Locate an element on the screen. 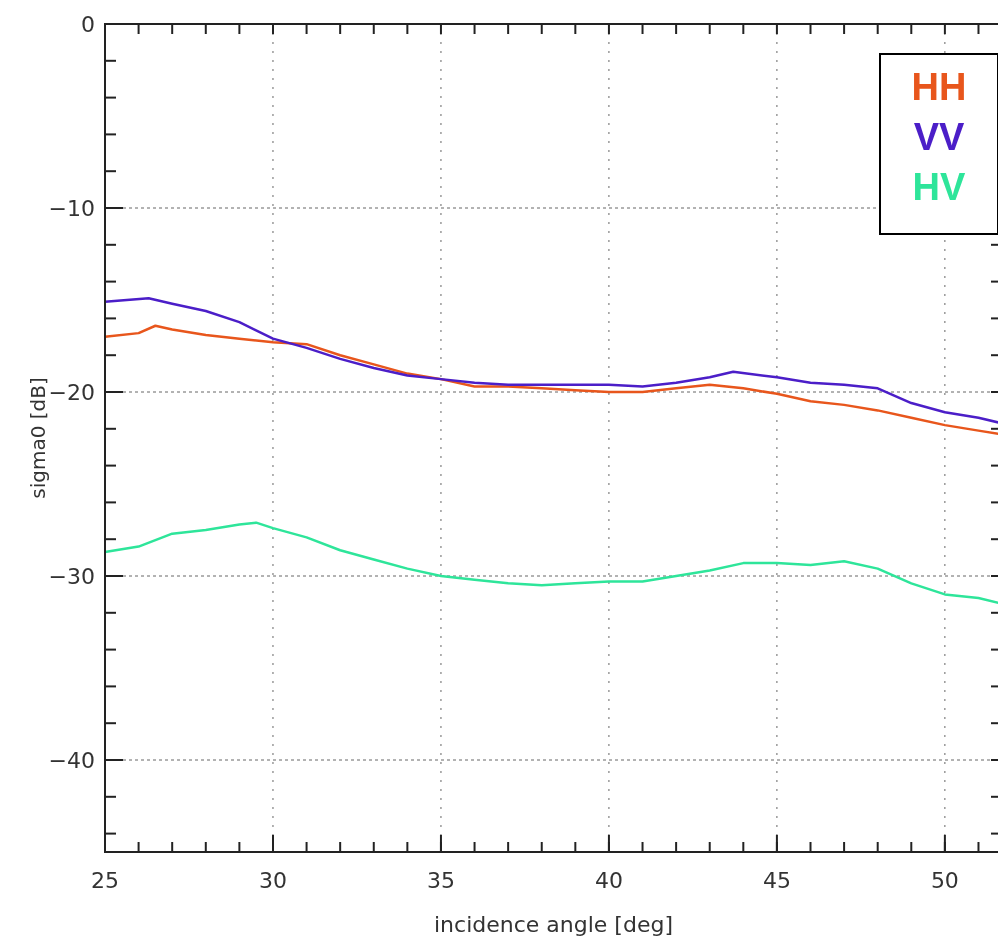 This screenshot has width=1006, height=944. x-tick-label: 40 is located at coordinates (608, 880).